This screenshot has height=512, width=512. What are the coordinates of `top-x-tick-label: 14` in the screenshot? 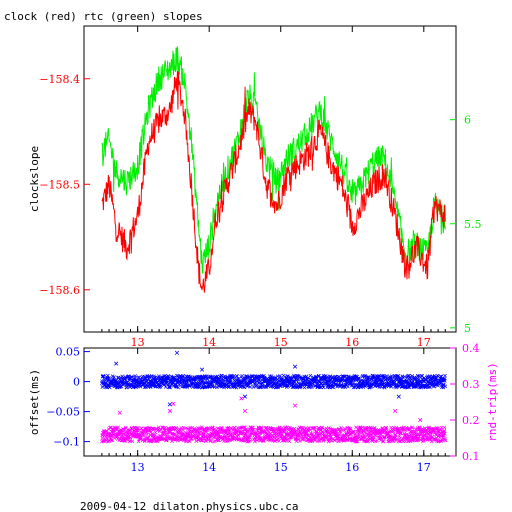 It's located at (209, 342).